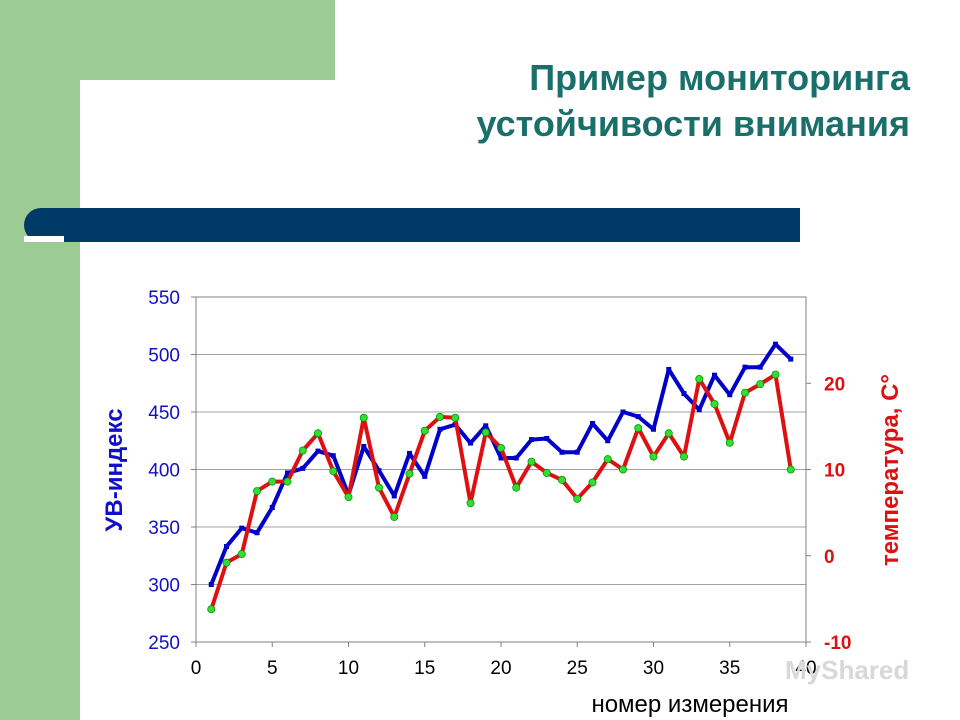 The height and width of the screenshot is (720, 960). I want to click on slide-title-line-1: Пример мониторинга, so click(719, 77).